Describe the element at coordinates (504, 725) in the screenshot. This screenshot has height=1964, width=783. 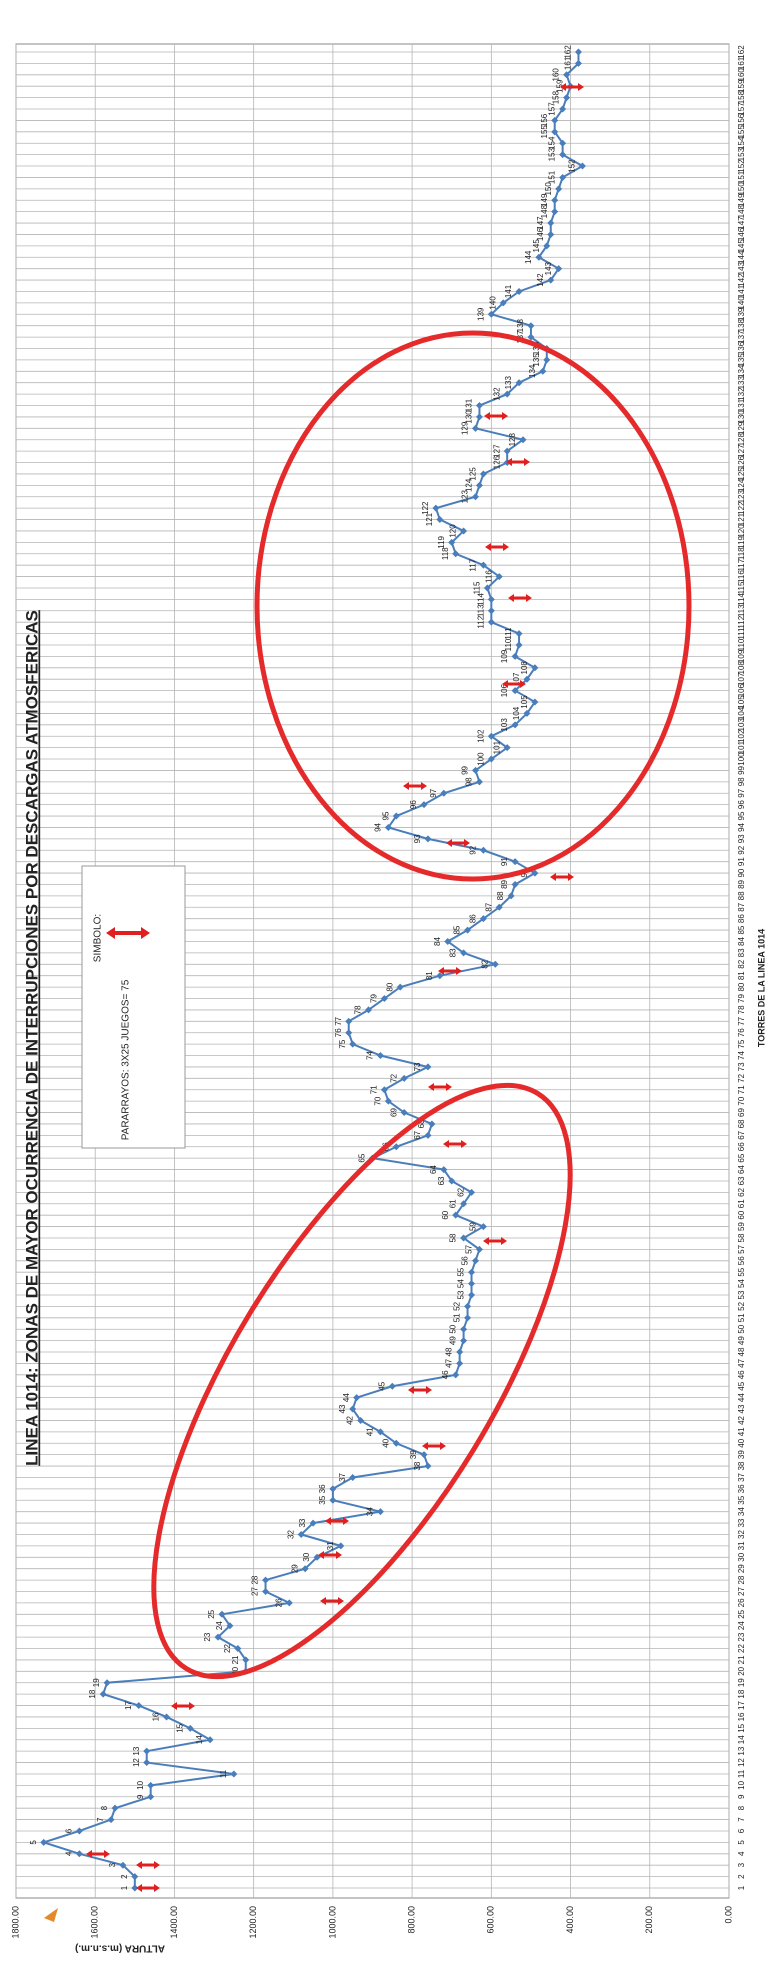
I see `data-label: 103` at that location.